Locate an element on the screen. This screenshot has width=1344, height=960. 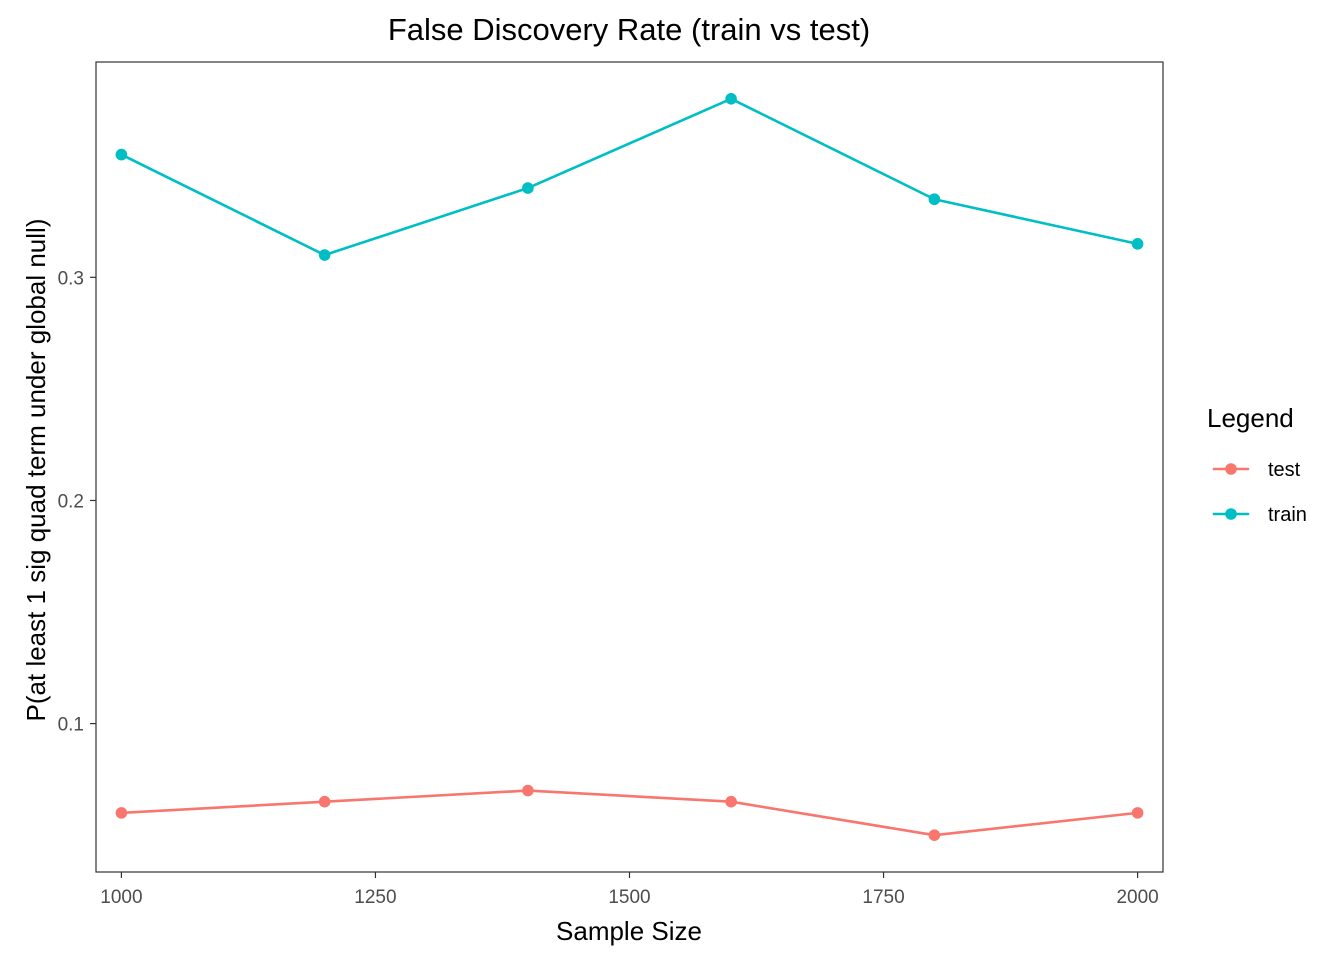
series-line-test is located at coordinates (629, 813).